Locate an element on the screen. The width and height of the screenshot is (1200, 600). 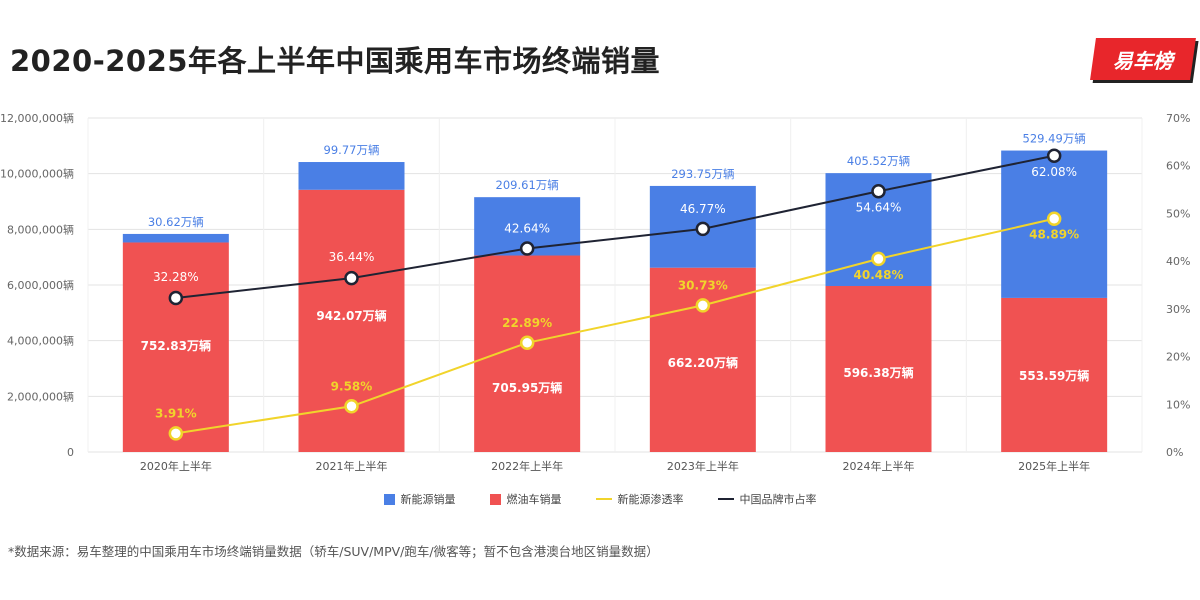
chart-legend: 新能源销量 燃油车销量 新能源渗透率 中国品牌市占率 is located at coordinates (600, 499).